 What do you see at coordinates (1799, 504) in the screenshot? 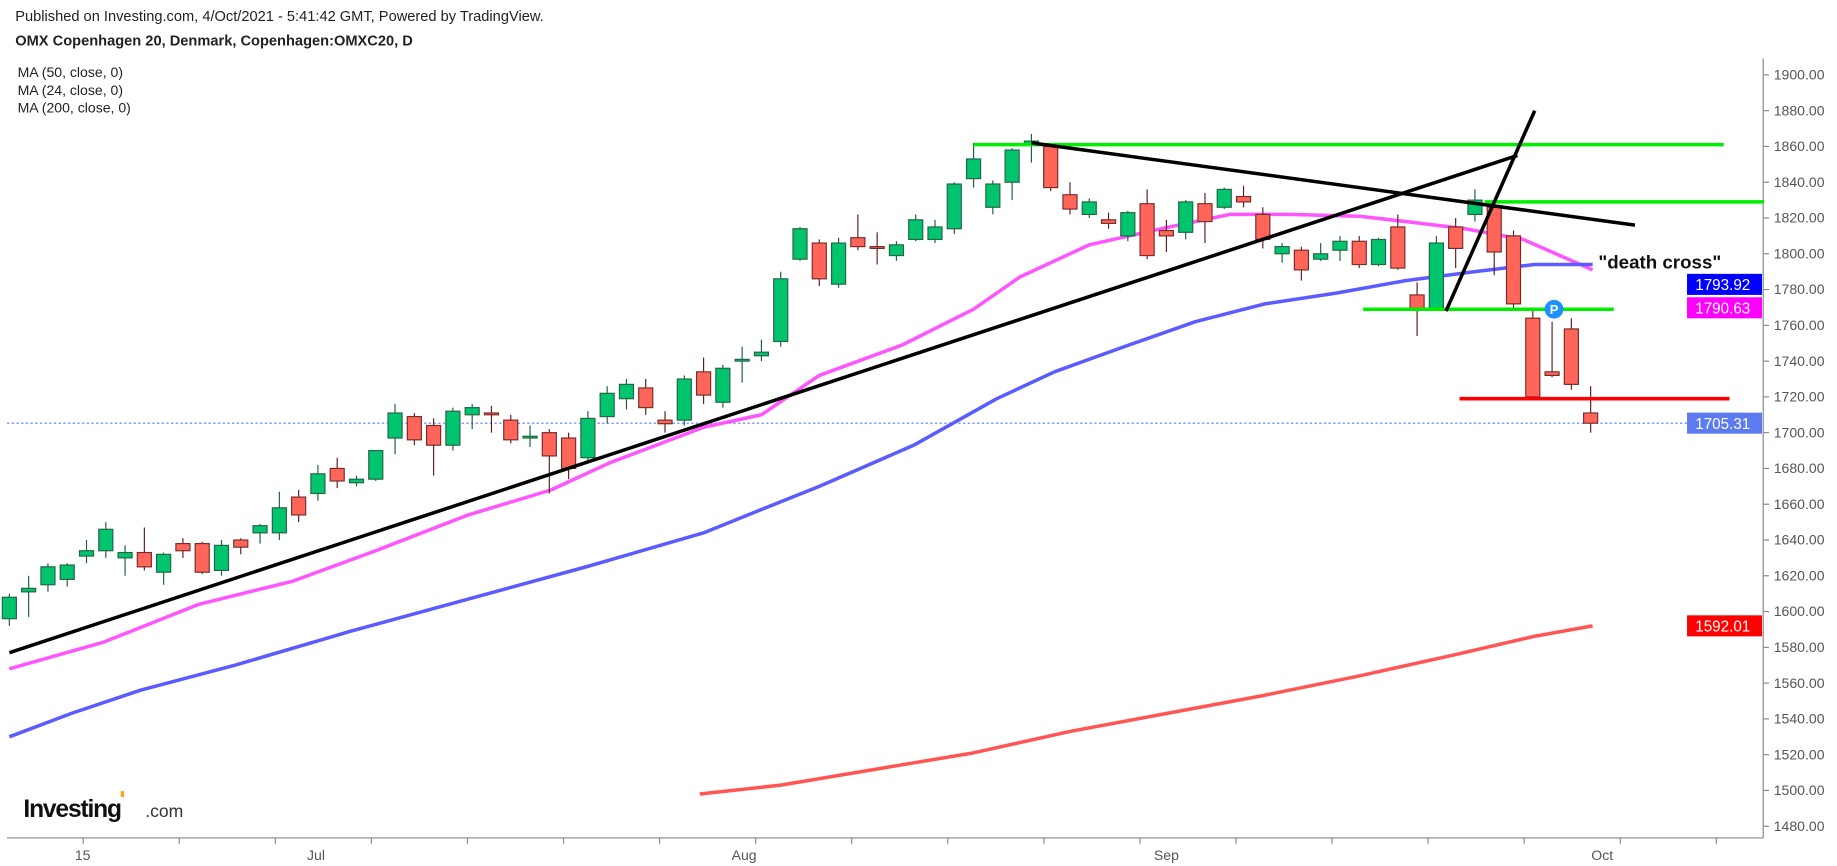
I see `price-tick-label: 1660.00` at bounding box center [1799, 504].